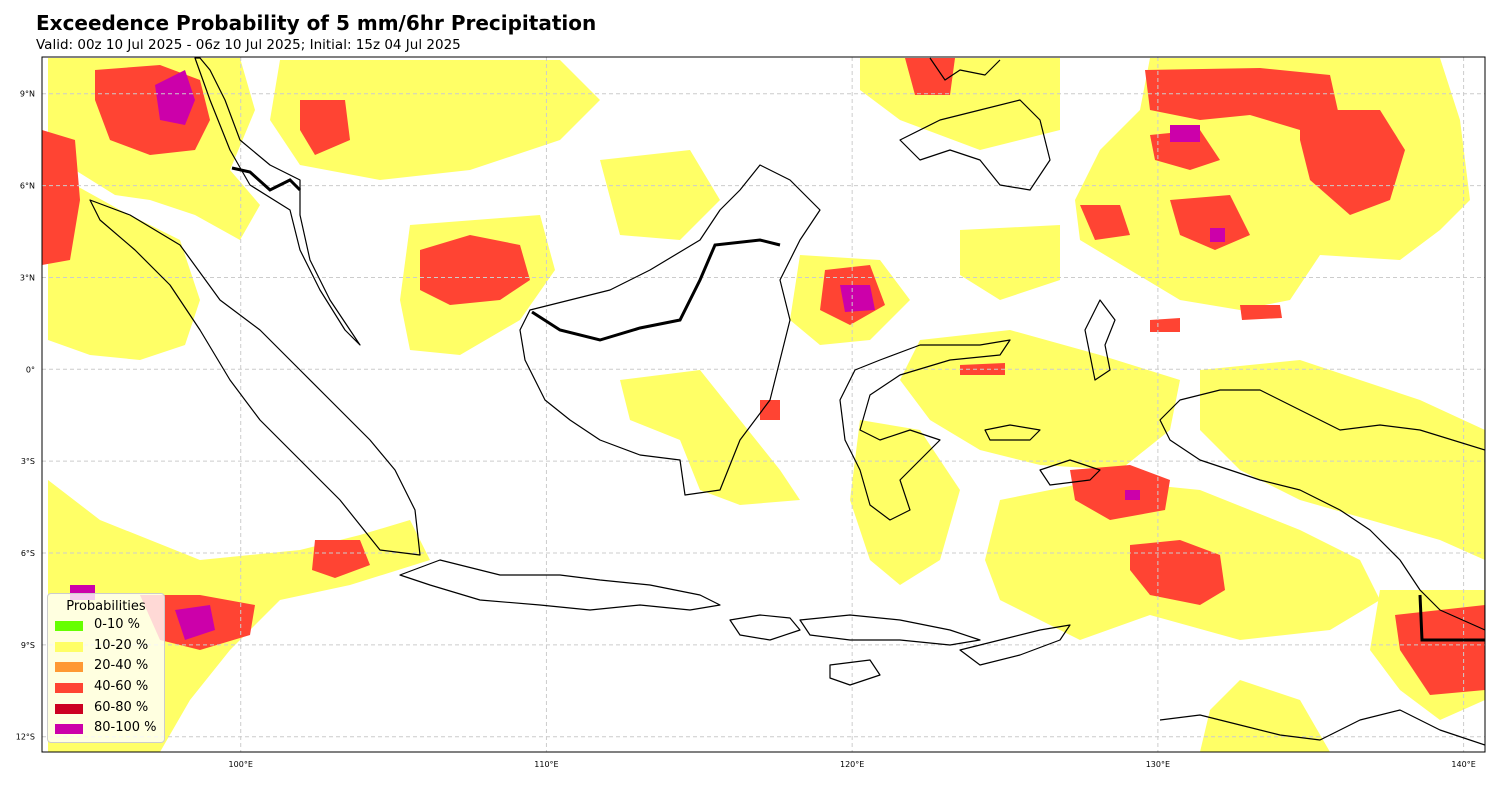 The width and height of the screenshot is (1500, 800). Describe the element at coordinates (765, 627) in the screenshot. I see `bali-lombok-outline` at that location.